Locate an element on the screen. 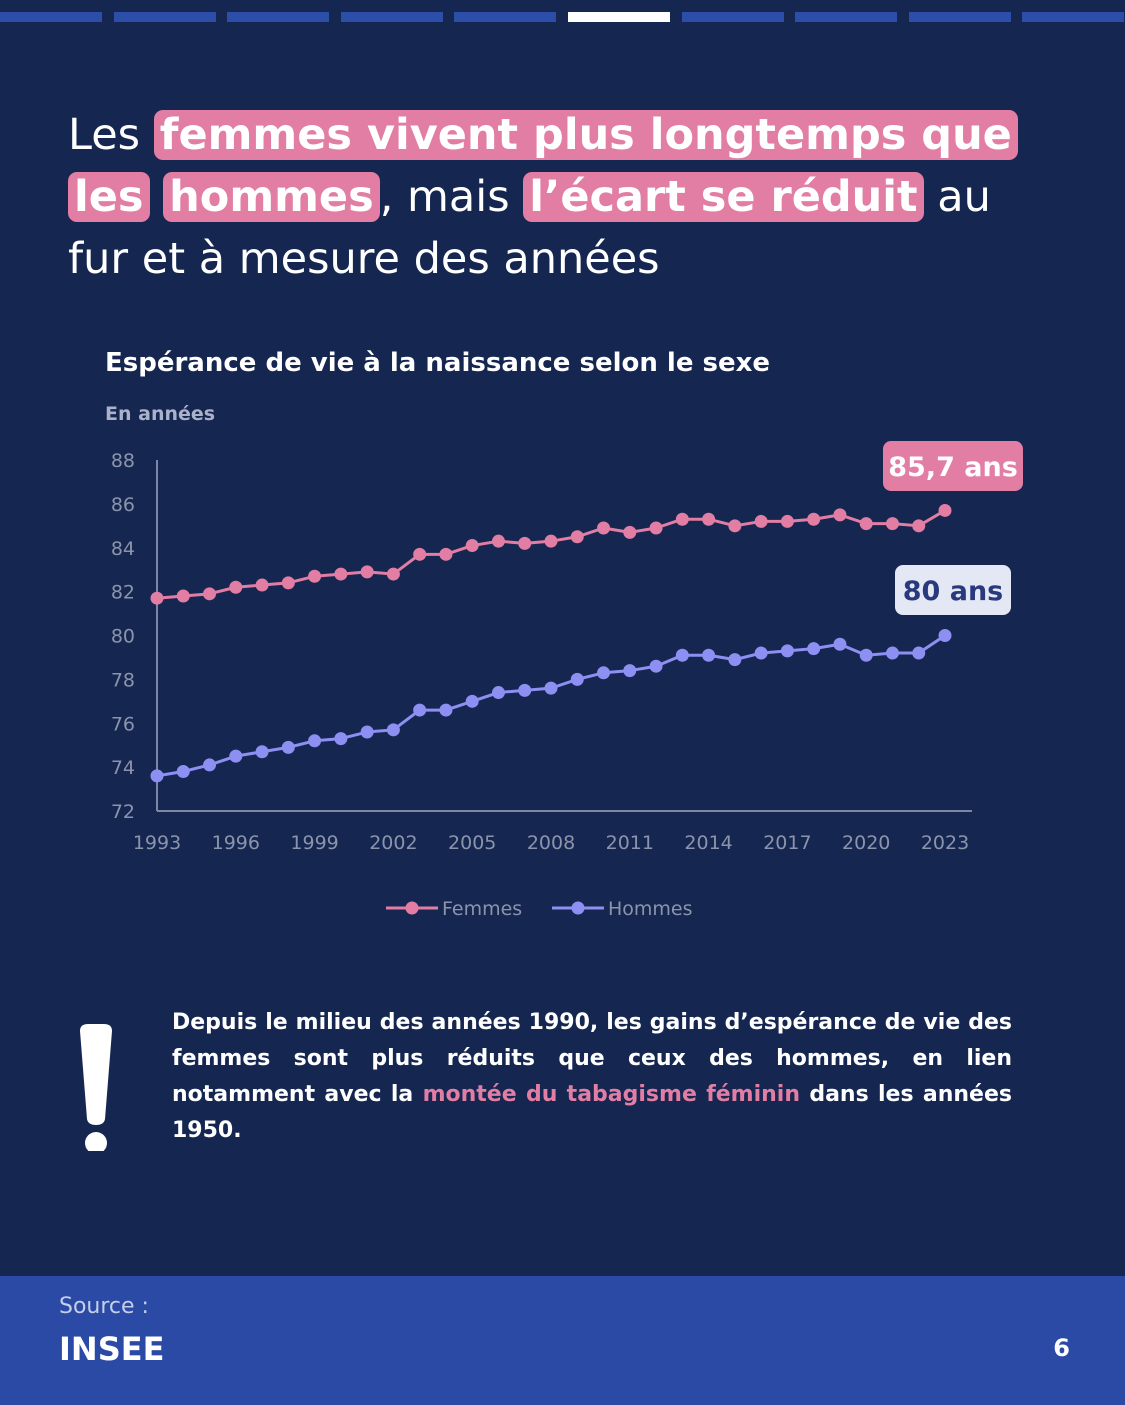 Image resolution: width=1125 pixels, height=1405 pixels. alert-text-end: dans les années 1950. is located at coordinates (592, 1112).